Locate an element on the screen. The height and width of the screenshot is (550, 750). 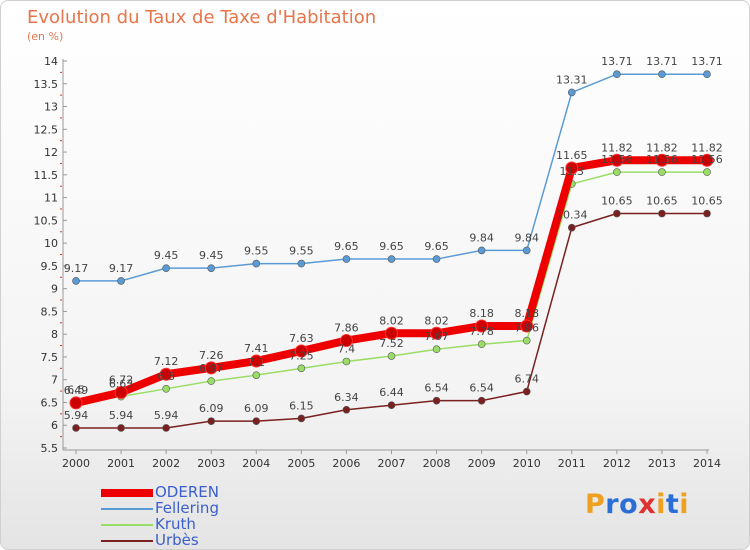
chart-title: Evolution du Taux de Taxe d'Habitation is located at coordinates (202, 17).